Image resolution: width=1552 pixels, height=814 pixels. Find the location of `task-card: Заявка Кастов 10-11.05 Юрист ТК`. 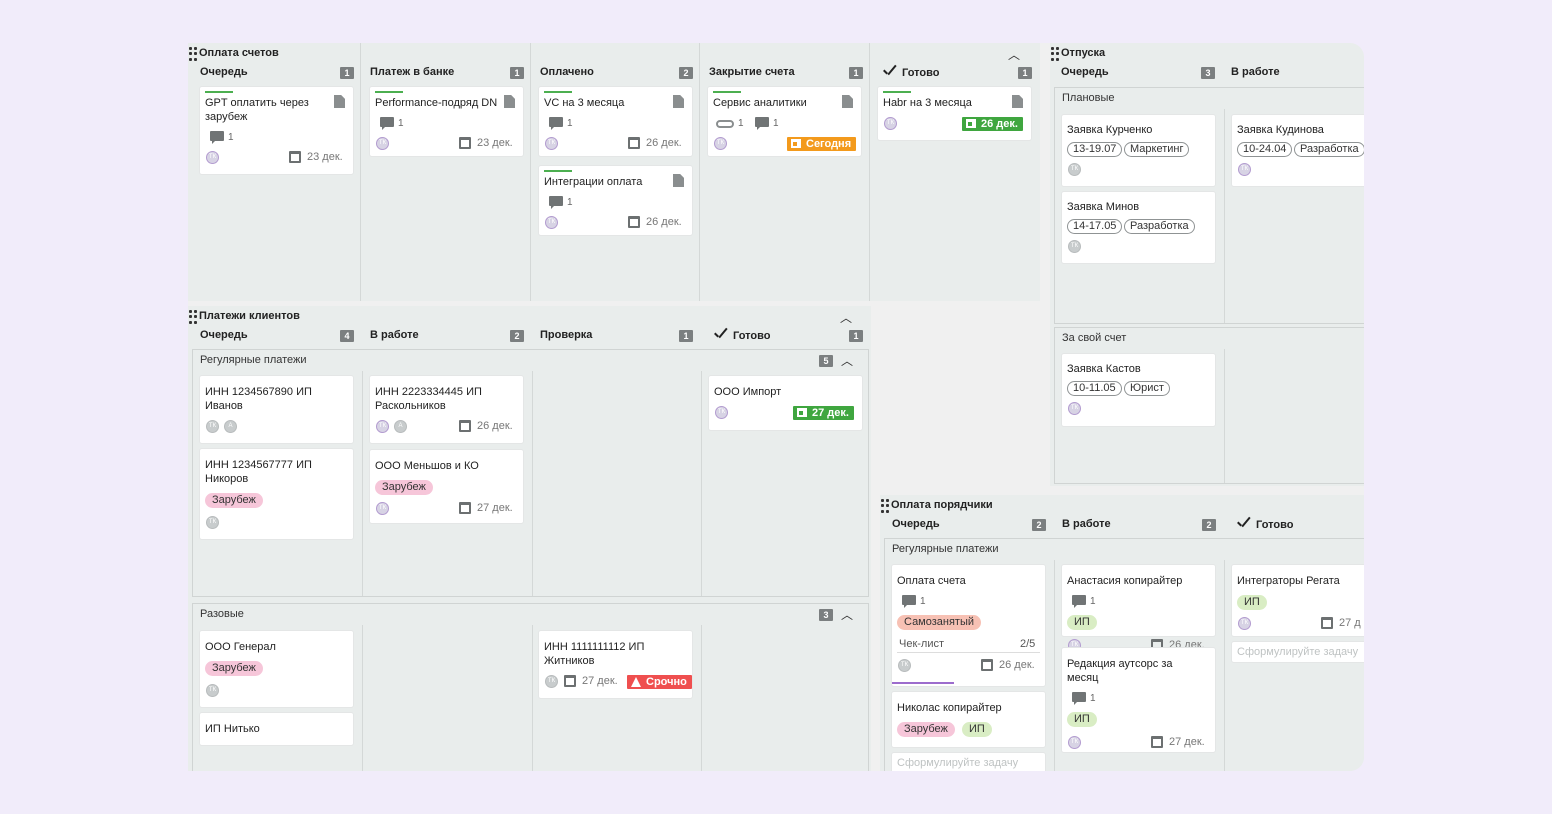

task-card: Заявка Кастов 10-11.05 Юрист ТК is located at coordinates (1138, 390).